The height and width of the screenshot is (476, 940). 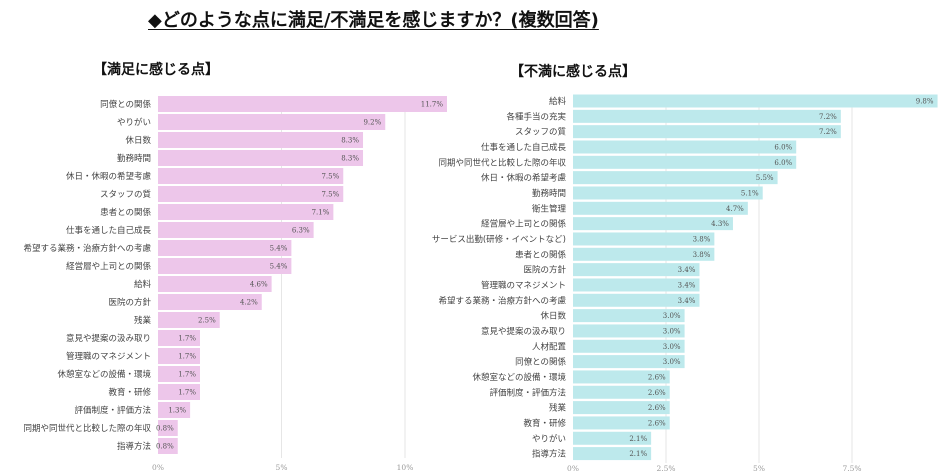 I want to click on value-label: 7.1%, so click(x=321, y=213).